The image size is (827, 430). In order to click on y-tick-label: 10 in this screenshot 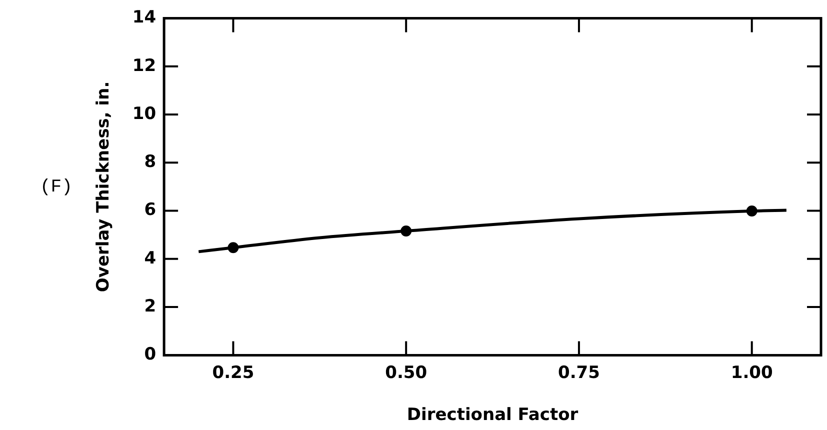, I will do `click(144, 114)`.